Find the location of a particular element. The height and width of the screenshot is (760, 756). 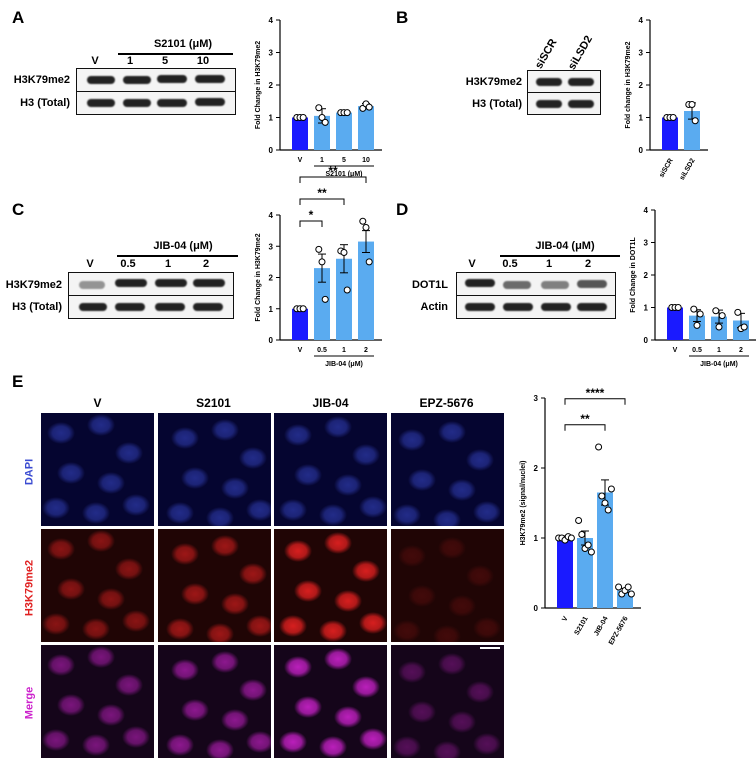

lane-label: 2 is located at coordinates (588, 264).